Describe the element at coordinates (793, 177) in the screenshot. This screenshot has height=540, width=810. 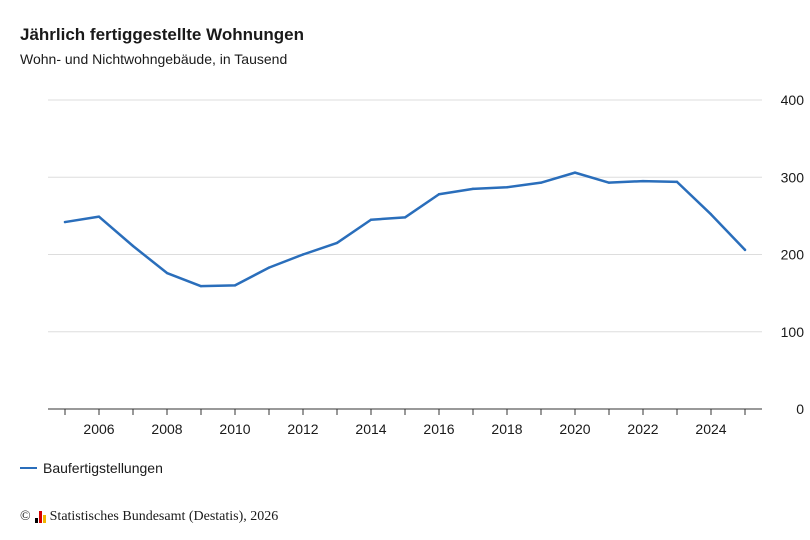
I see `y-tick-label: 300` at that location.